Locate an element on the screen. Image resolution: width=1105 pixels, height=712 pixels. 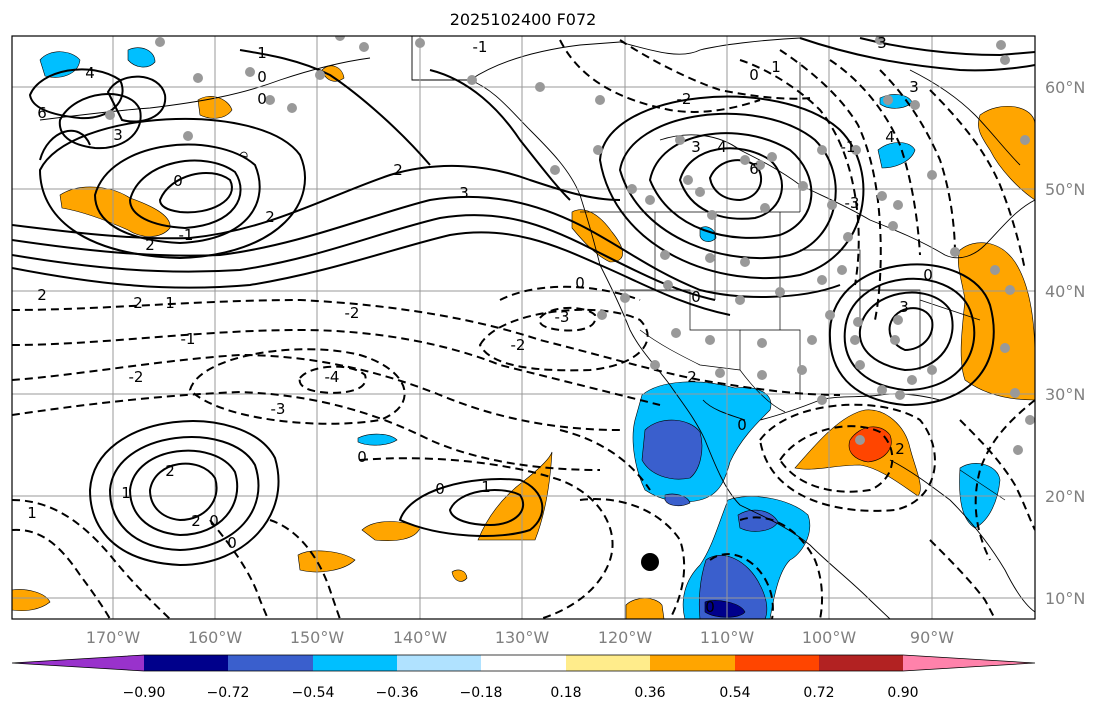
map-title: 2025102400 F072 is located at coordinates (523, 19).